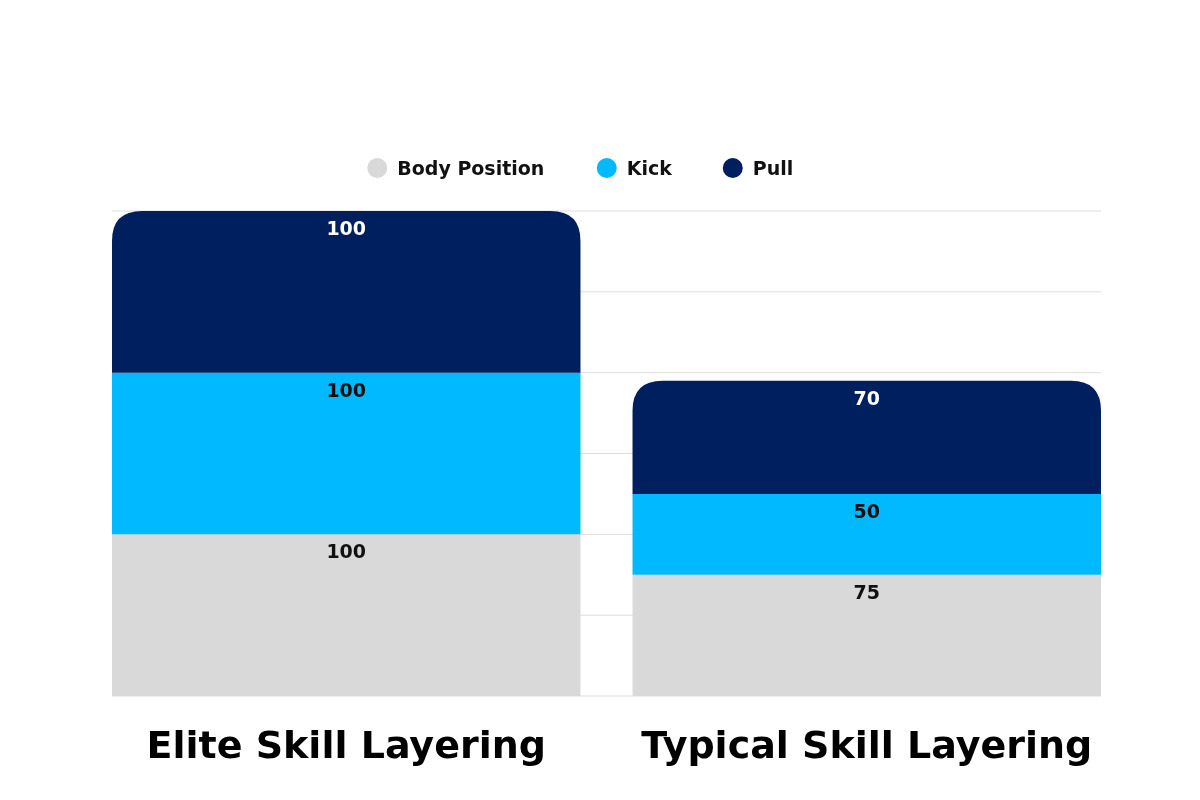 This screenshot has height=800, width=1200. What do you see at coordinates (346, 745) in the screenshot?
I see `x-tick-label: Elite Skill Layering` at bounding box center [346, 745].